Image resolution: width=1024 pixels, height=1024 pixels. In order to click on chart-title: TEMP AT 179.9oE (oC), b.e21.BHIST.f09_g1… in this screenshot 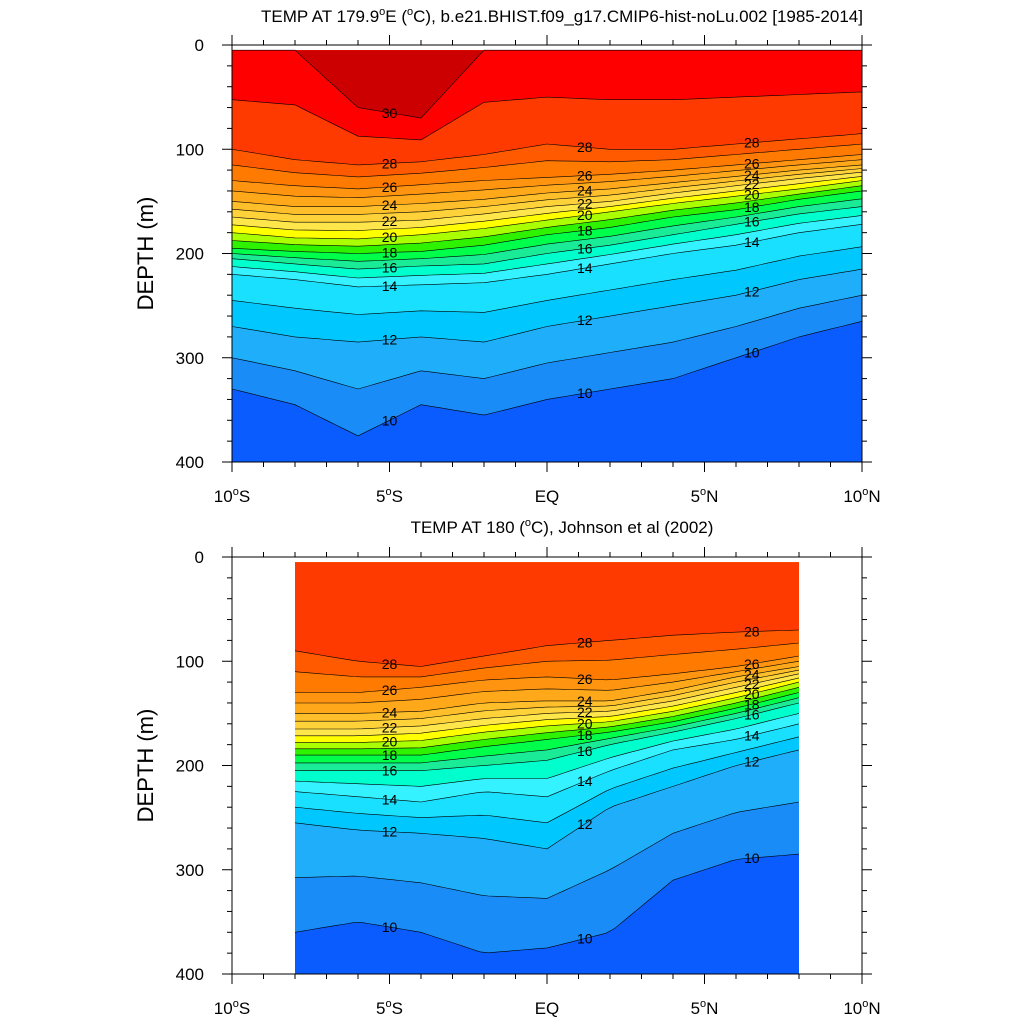, I will do `click(562, 16)`.